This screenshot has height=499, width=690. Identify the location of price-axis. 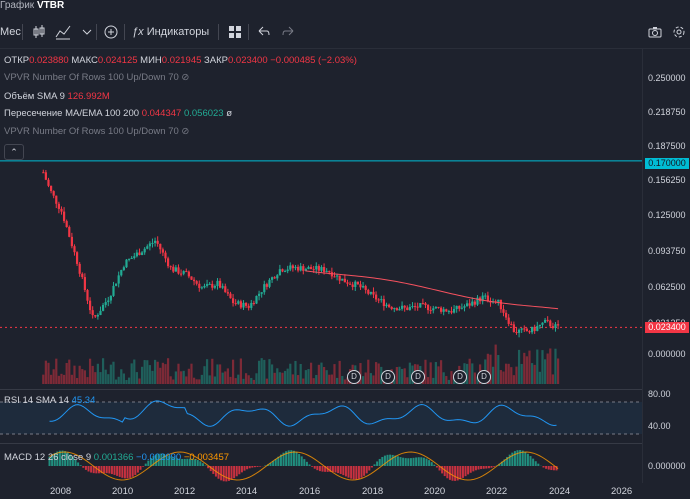
(666, 265).